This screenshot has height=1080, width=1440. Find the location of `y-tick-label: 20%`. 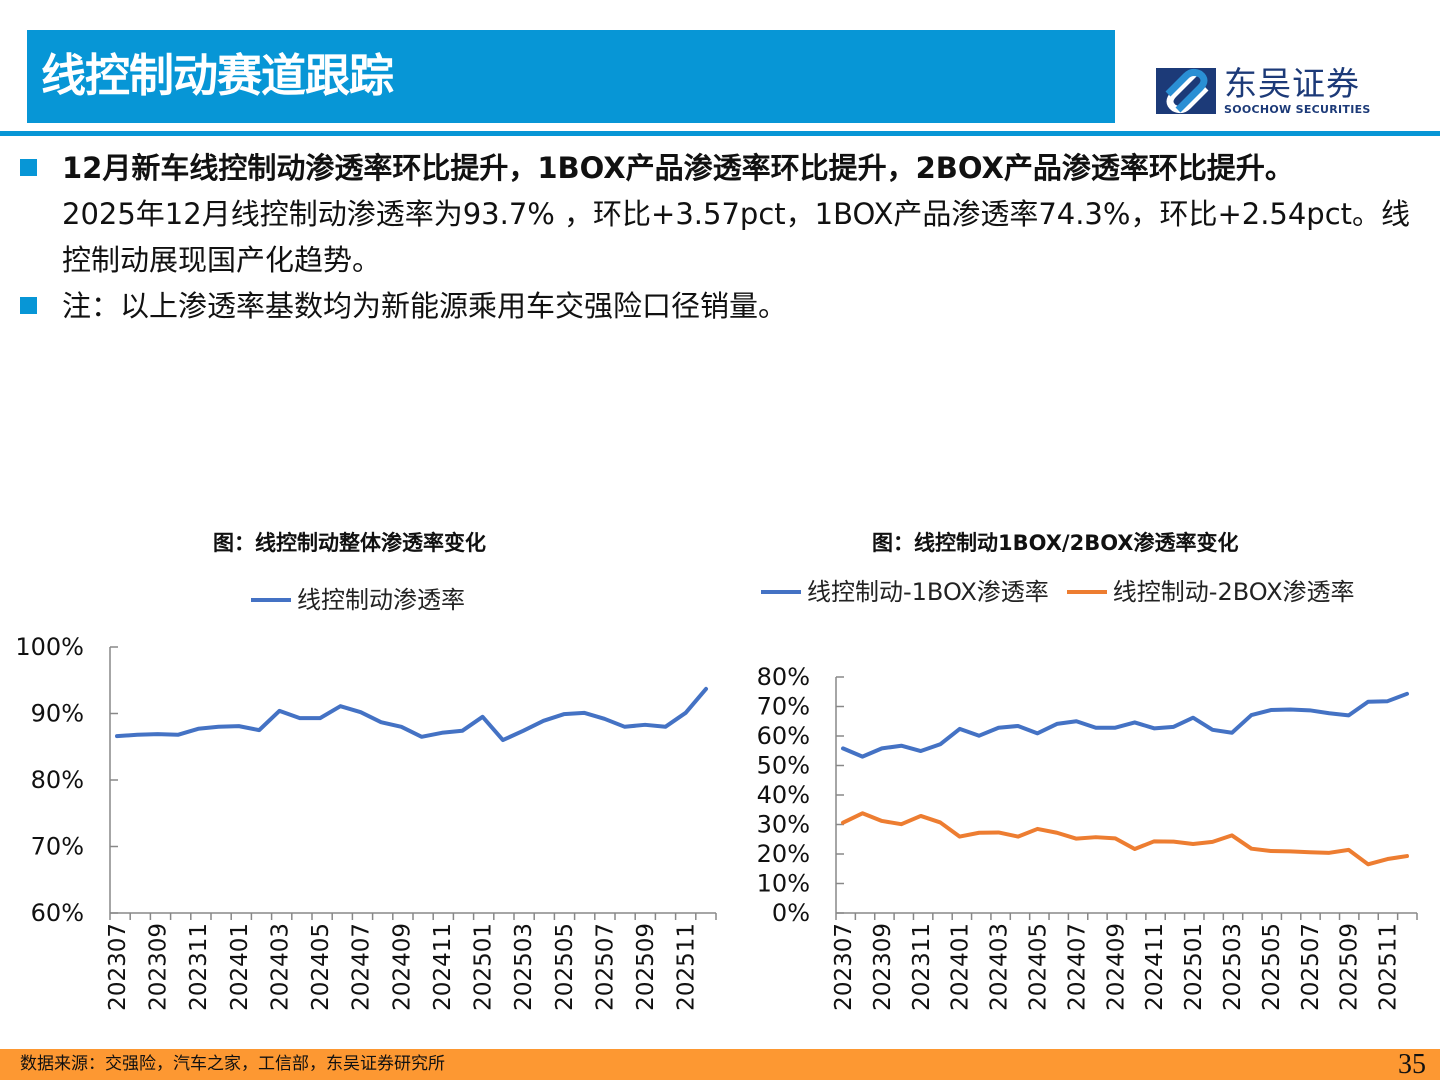

y-tick-label: 20% is located at coordinates (783, 854).